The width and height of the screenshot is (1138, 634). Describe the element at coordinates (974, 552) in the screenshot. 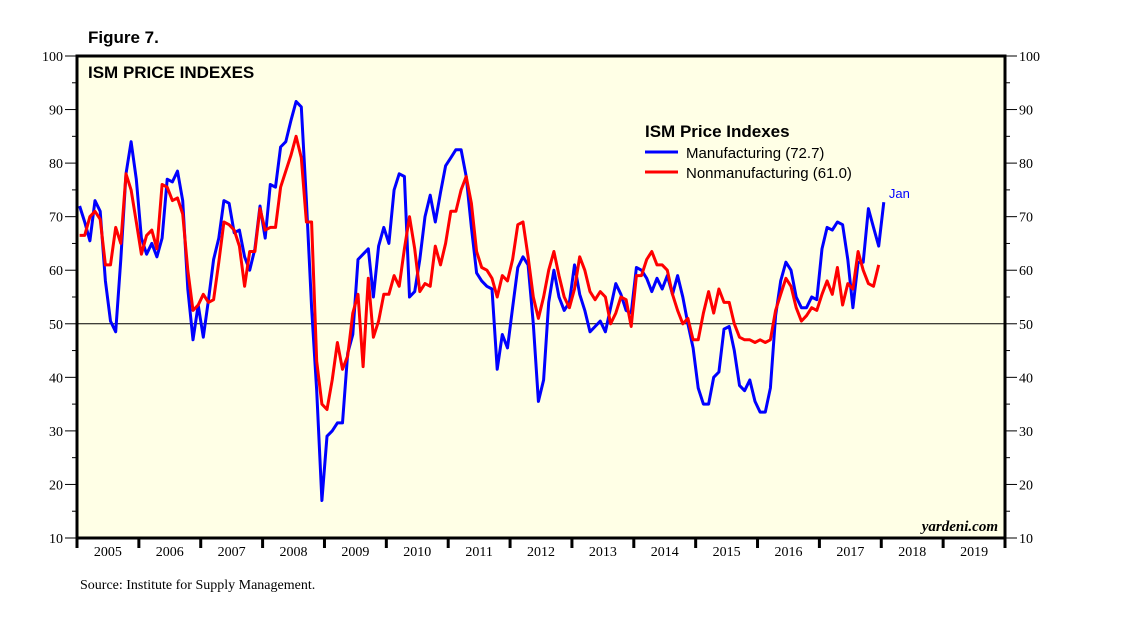

I see `x-tick-label: 2019` at that location.